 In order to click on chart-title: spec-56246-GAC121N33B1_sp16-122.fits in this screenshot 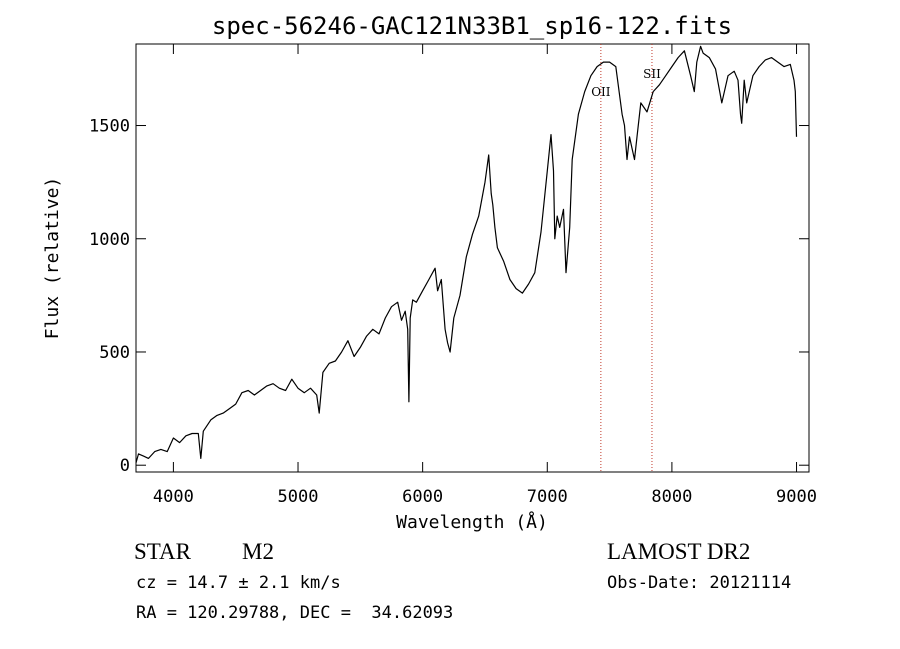, I will do `click(472, 26)`.